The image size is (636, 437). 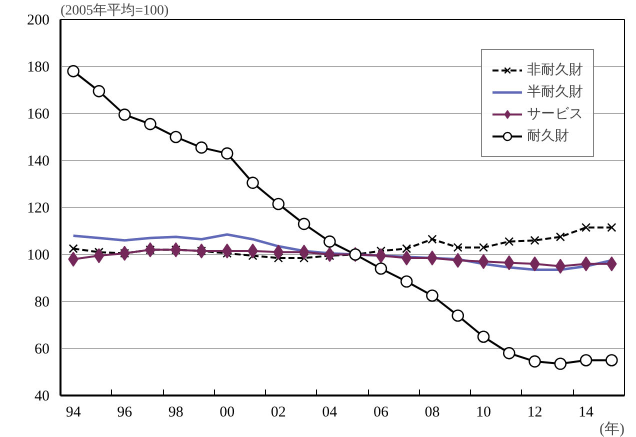 What do you see at coordinates (483, 412) in the screenshot?
I see `x-tick-label: 10` at bounding box center [483, 412].